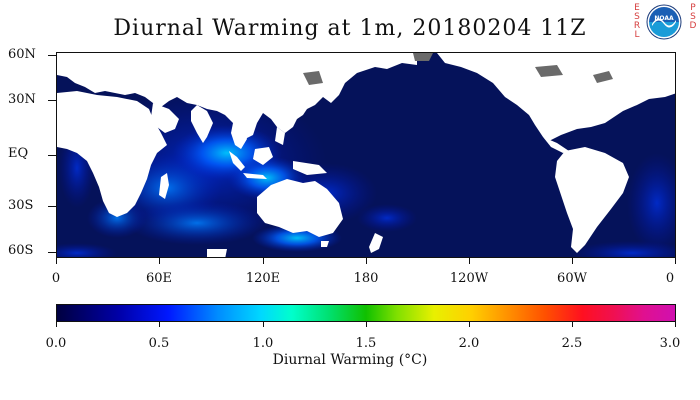  What do you see at coordinates (263, 278) in the screenshot?
I see `lon-label-120e: 120E` at bounding box center [263, 278].